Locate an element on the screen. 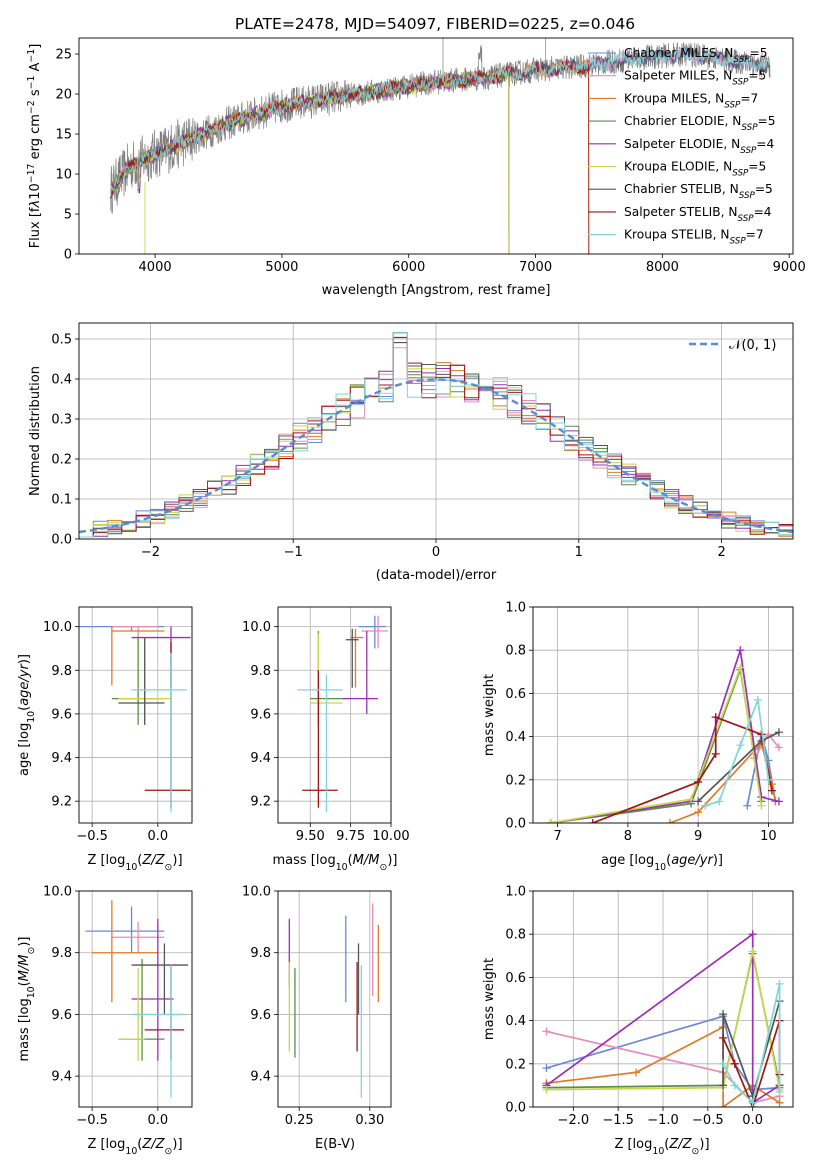  label-part: Kroupa ELODIE, N is located at coordinates (678, 167).